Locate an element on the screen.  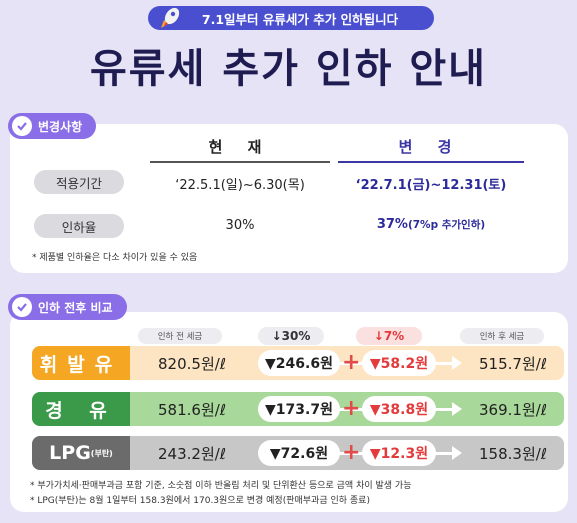
cut7-value: ▼12.3원 is located at coordinates (399, 453).